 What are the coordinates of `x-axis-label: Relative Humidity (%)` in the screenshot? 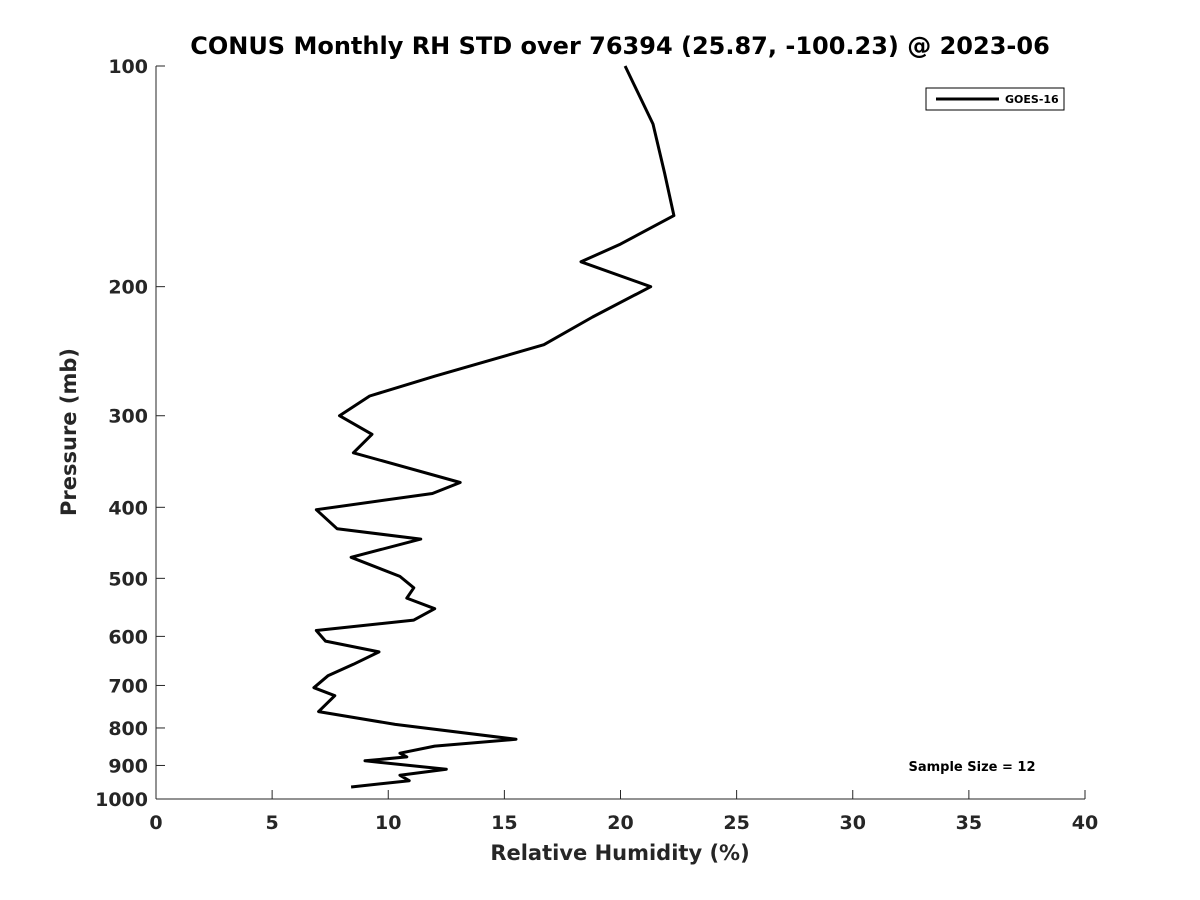 It's located at (619, 853).